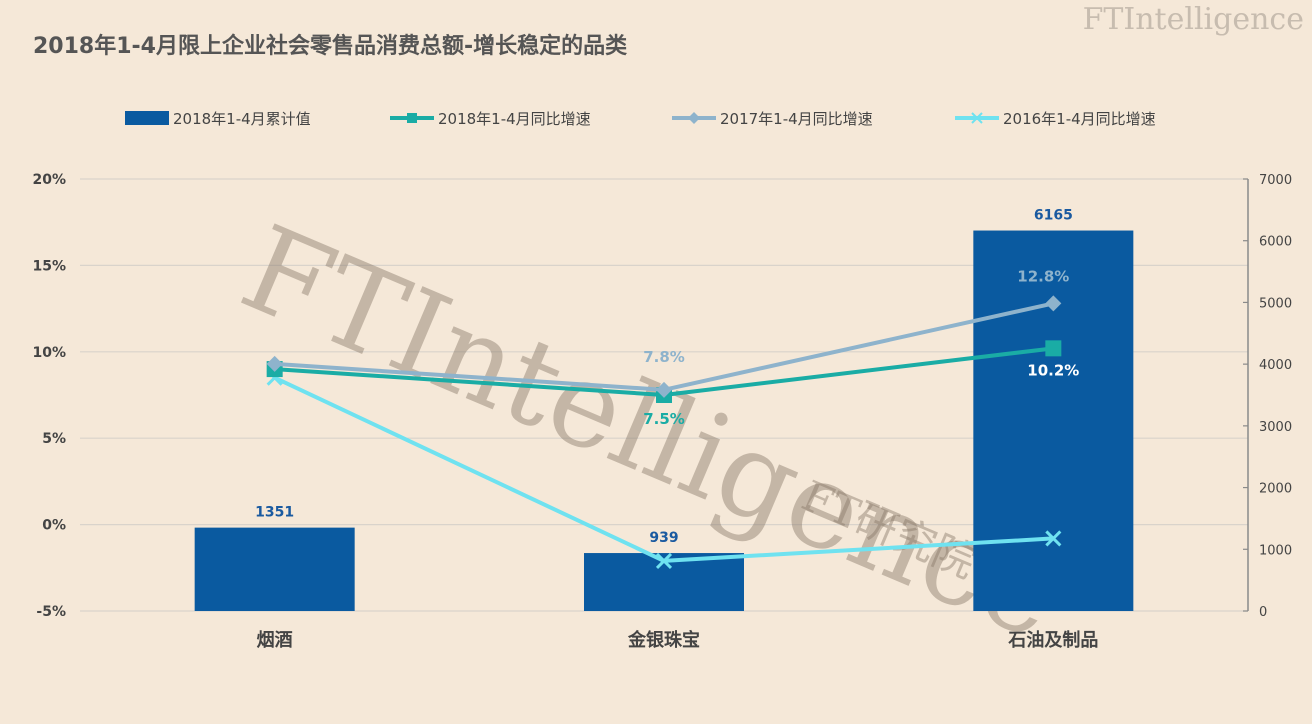  What do you see at coordinates (664, 419) in the screenshot?
I see `series-value-label: 7.5%` at bounding box center [664, 419].